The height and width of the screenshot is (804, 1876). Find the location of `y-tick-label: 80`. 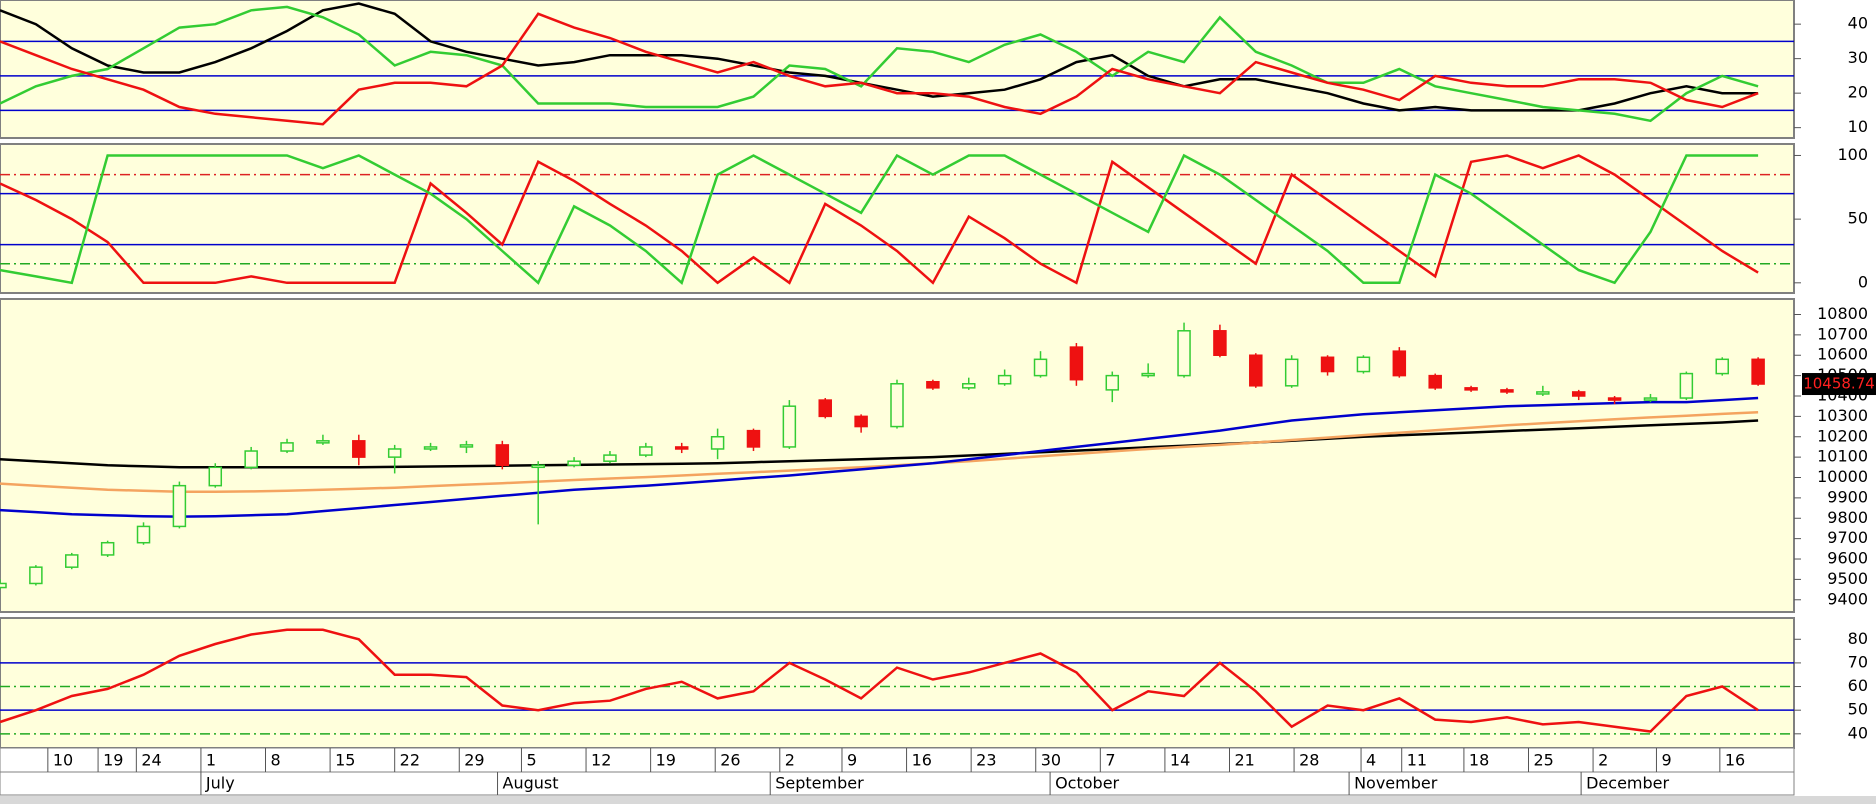

y-tick-label: 80 is located at coordinates (1858, 638).